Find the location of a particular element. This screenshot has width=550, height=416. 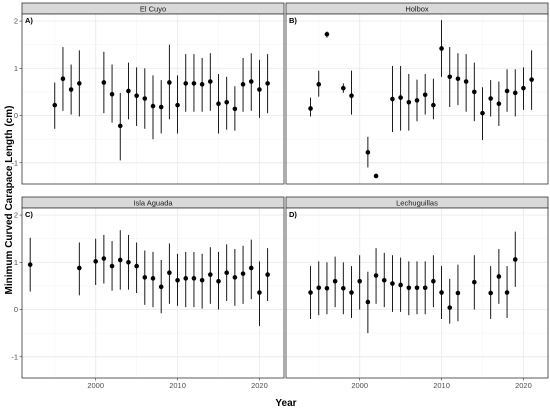

x-tick-label: 2010 is located at coordinates (441, 385).